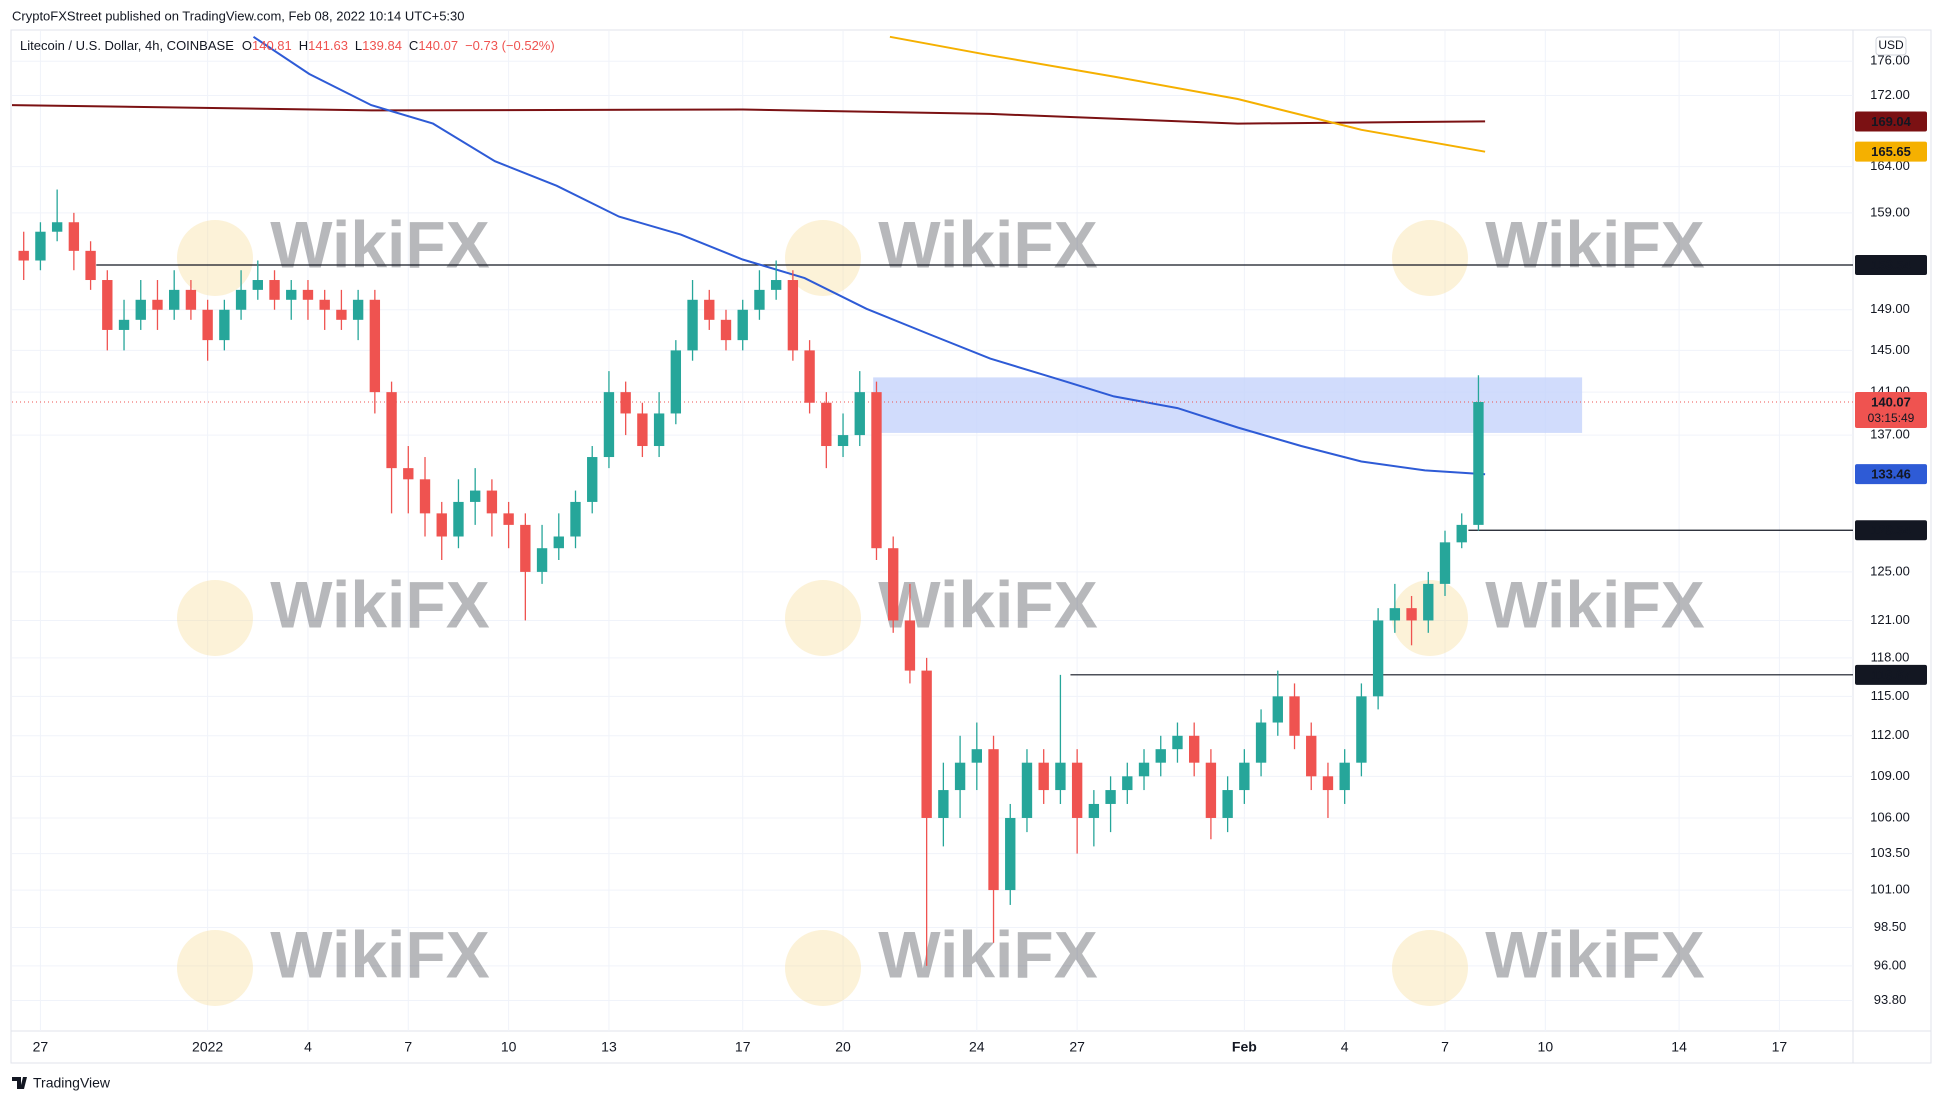 This screenshot has width=1941, height=1103. I want to click on symbol: Litecoin / U.S. Dollar, 4h, COINBASE, so click(127, 45).